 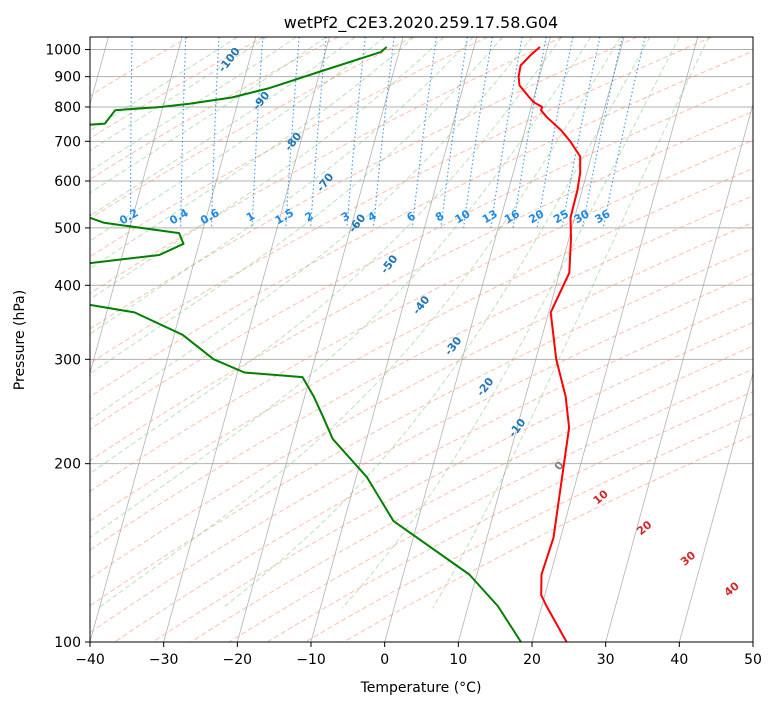 I want to click on chart-title: wetPf2_C2E3.2020.259.17.58.G04, so click(x=421, y=23).